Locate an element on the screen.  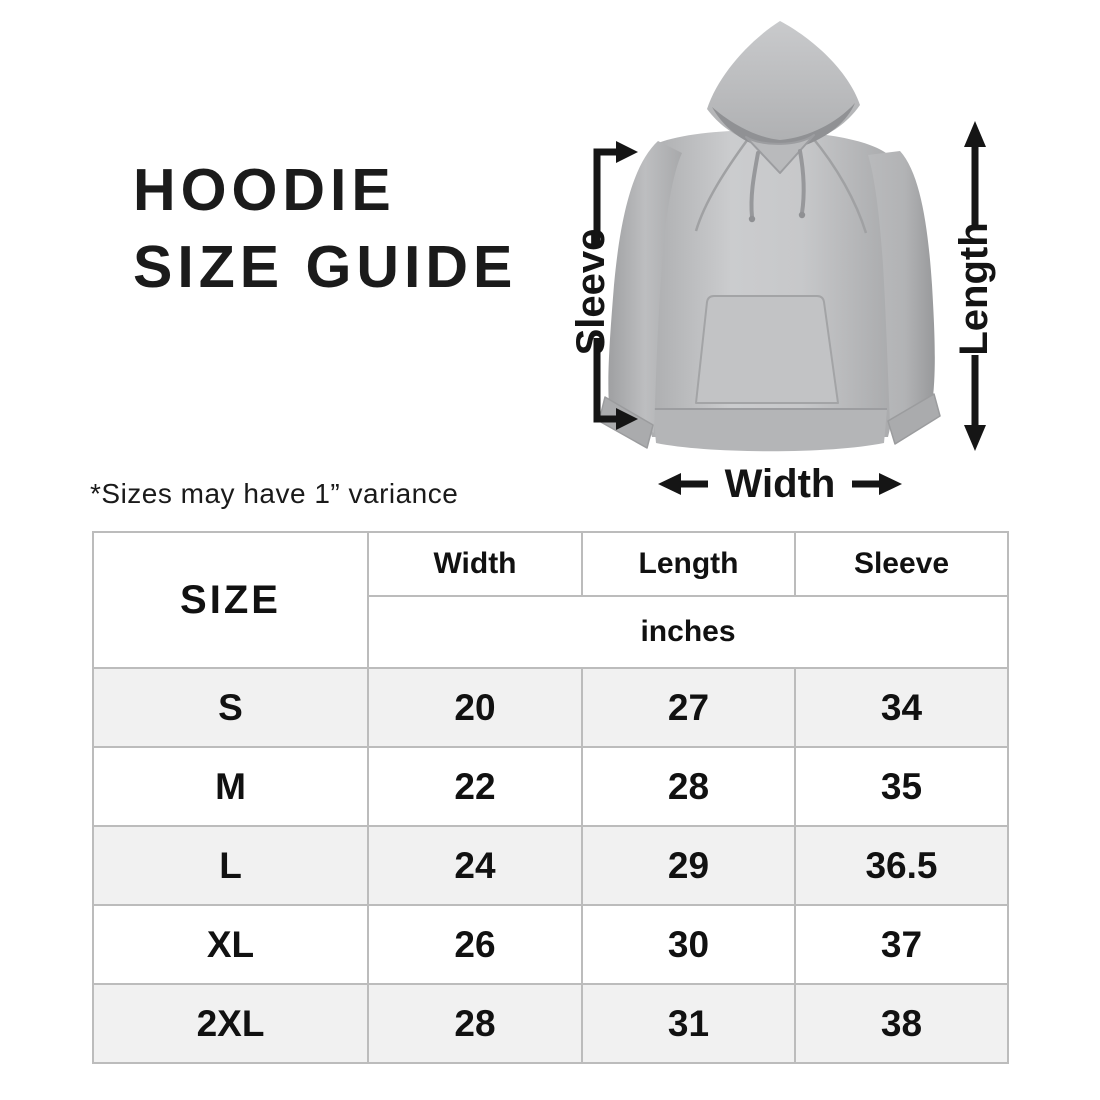
page-title-line1: HOODIE is located at coordinates (264, 190).